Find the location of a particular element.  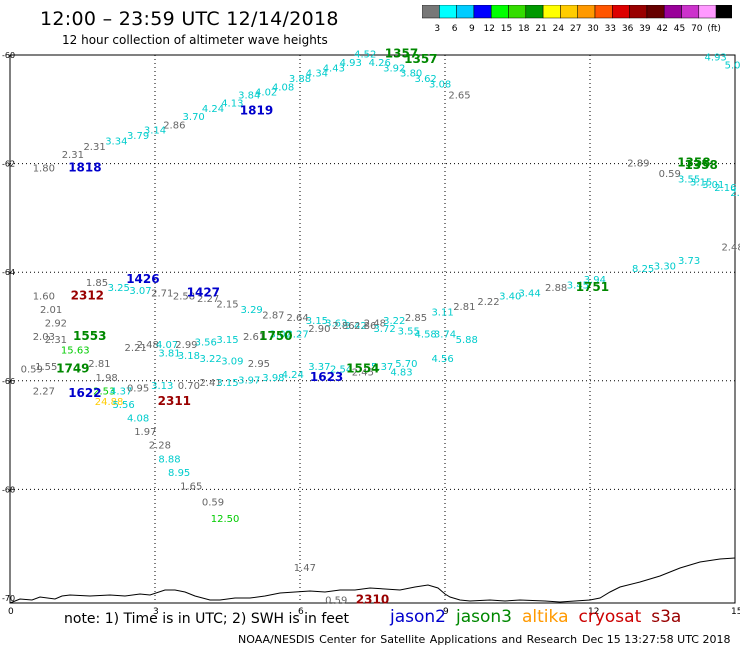

wave-height-point: 3.09 is located at coordinates (232, 362).